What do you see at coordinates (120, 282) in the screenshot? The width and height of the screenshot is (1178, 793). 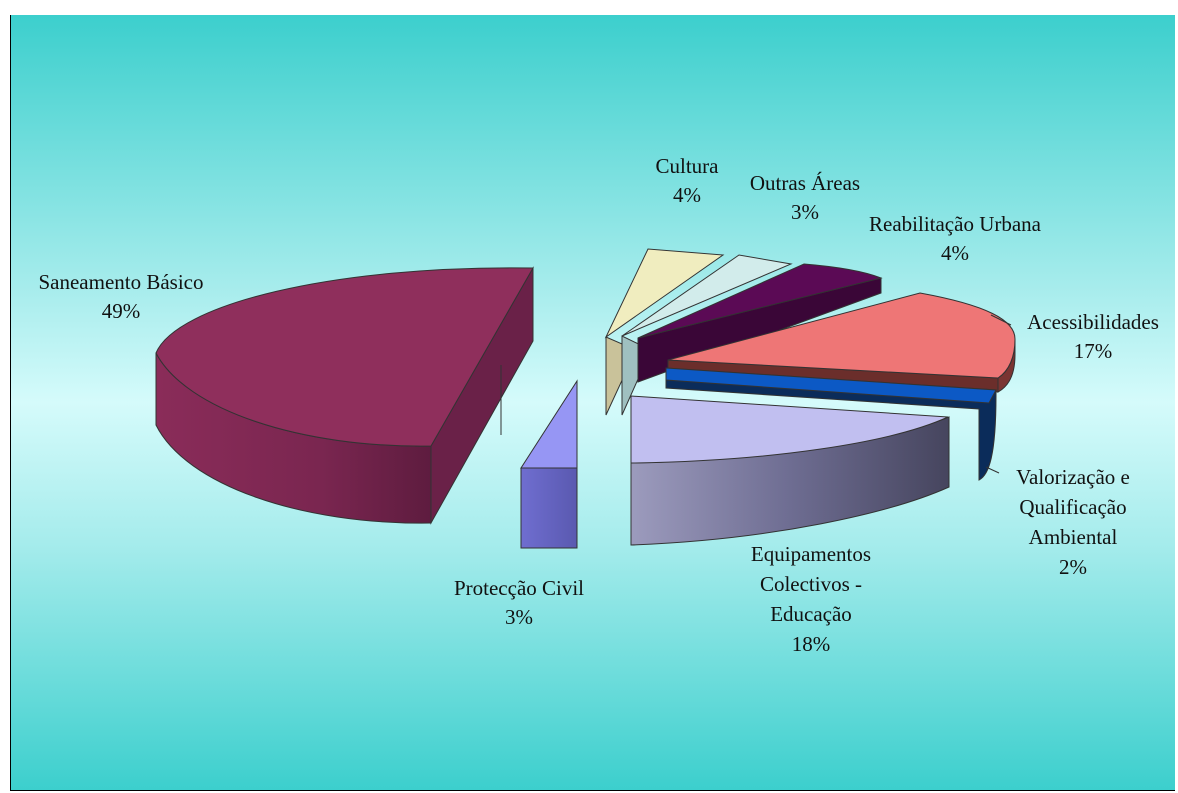 I see `label-saneamento-name: Saneamento Básico` at bounding box center [120, 282].